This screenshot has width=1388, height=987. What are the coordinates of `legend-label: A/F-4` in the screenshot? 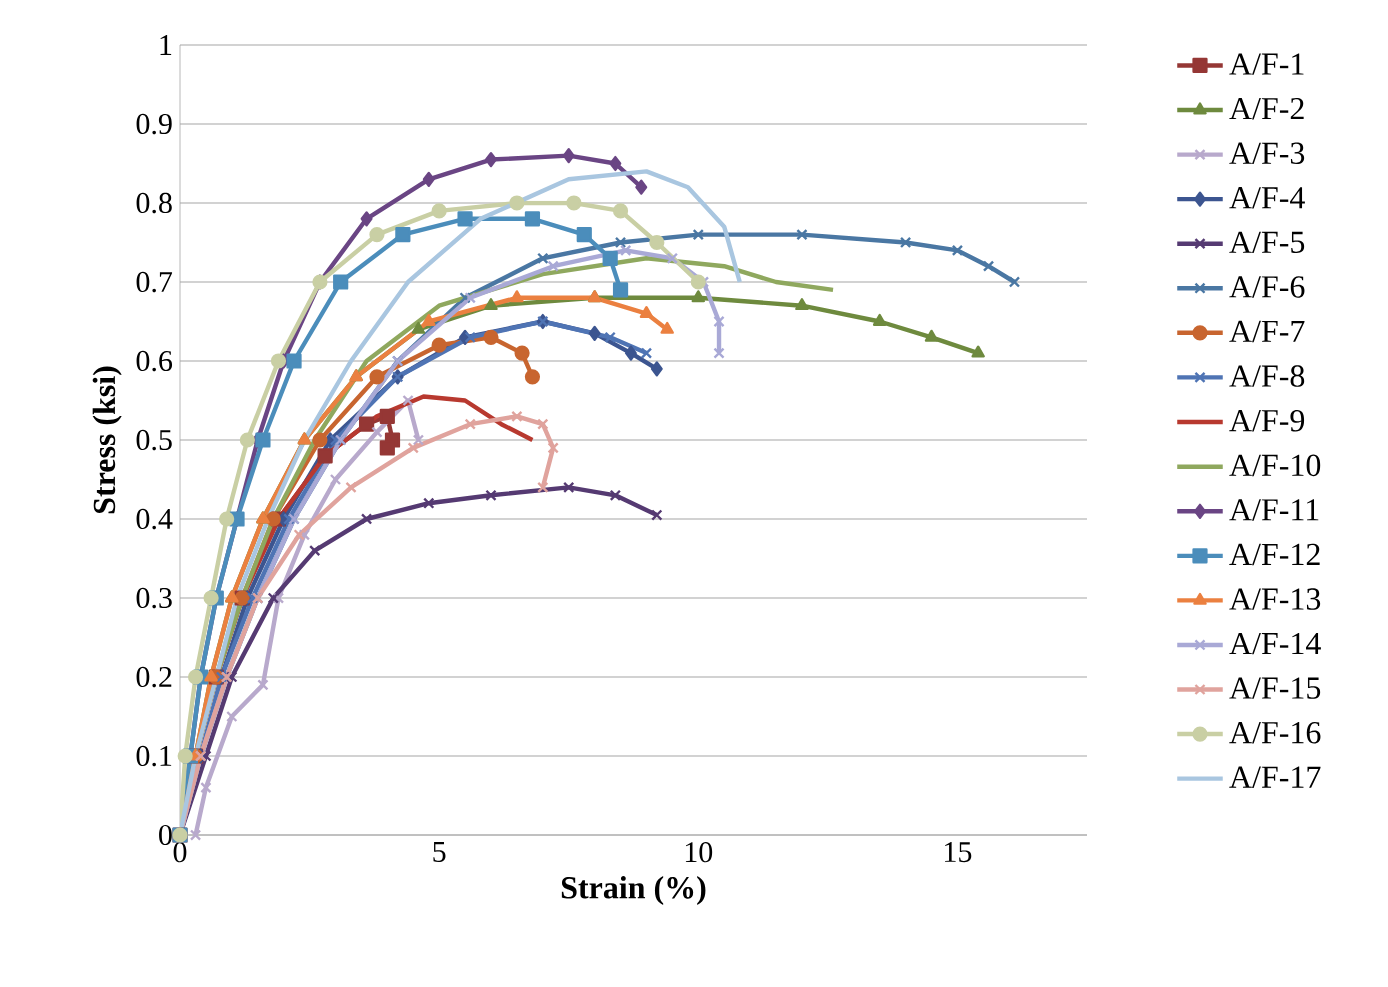 It's located at (1267, 198).